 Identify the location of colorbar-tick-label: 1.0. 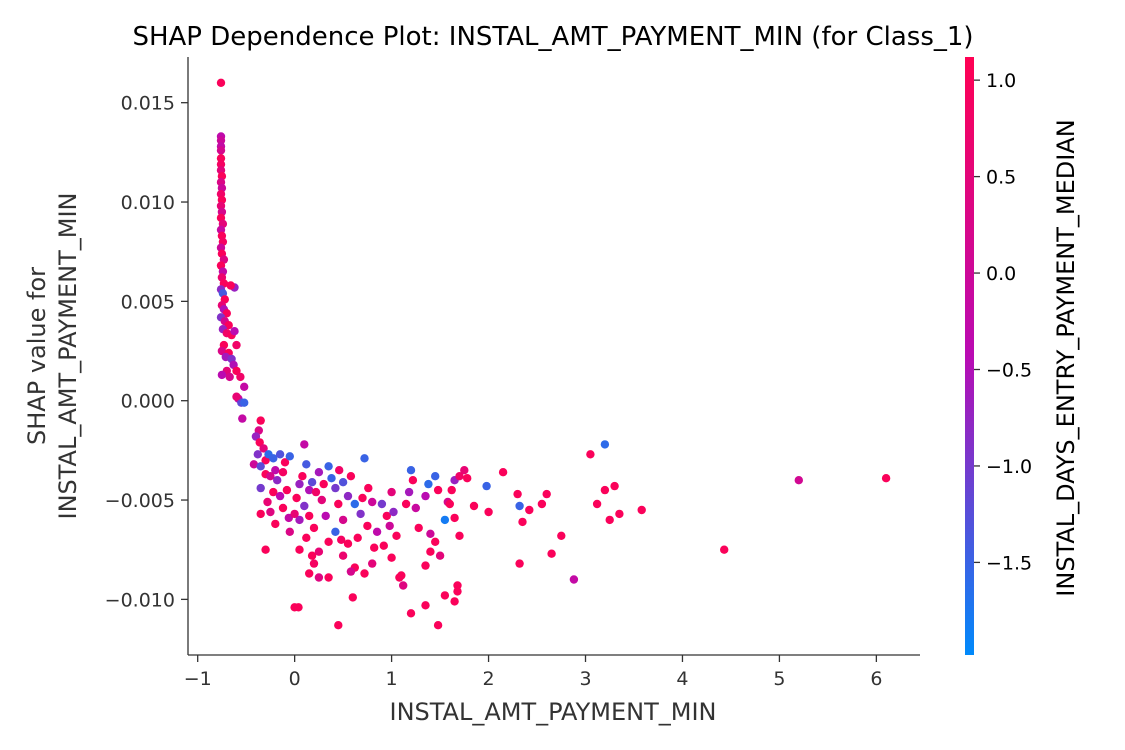
(1001, 81).